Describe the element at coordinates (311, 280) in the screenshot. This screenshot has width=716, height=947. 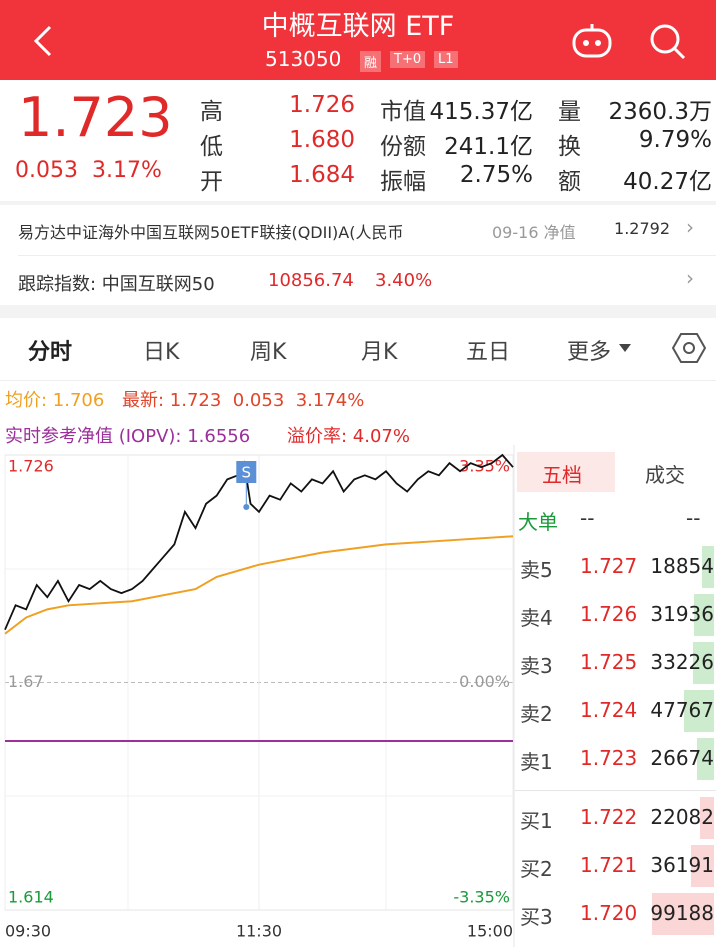
I see `index-value: 10856.74` at that location.